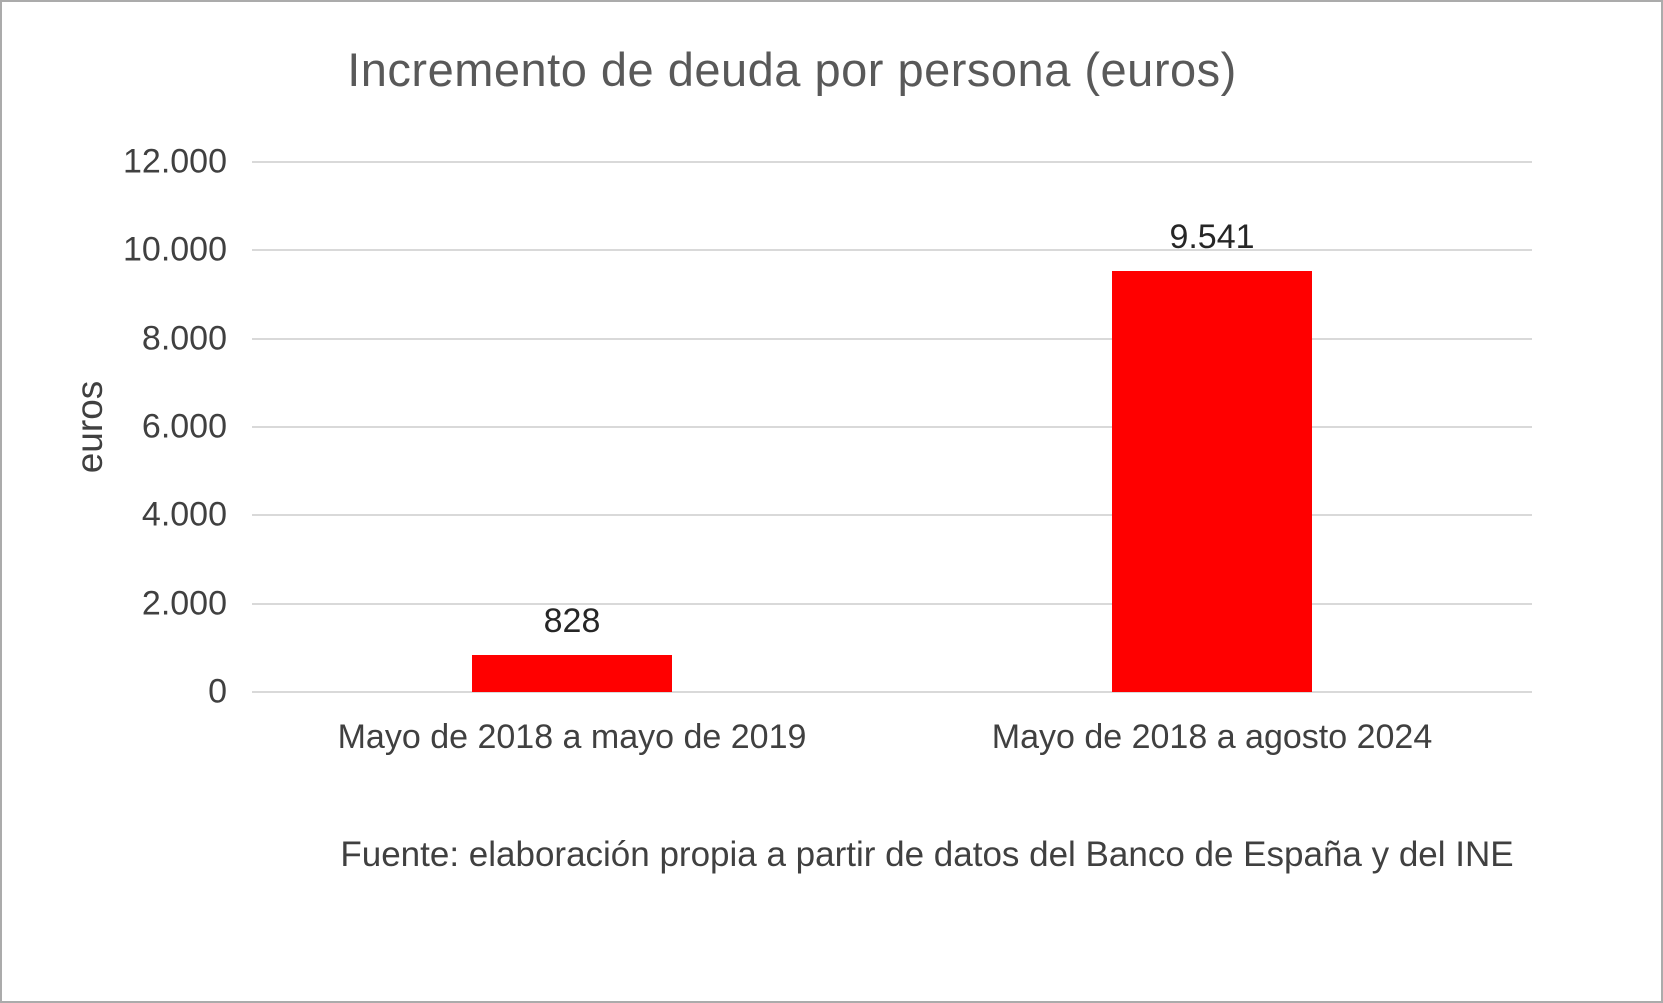 The height and width of the screenshot is (1003, 1663). I want to click on y-tick-label: 2.000, so click(184, 603).